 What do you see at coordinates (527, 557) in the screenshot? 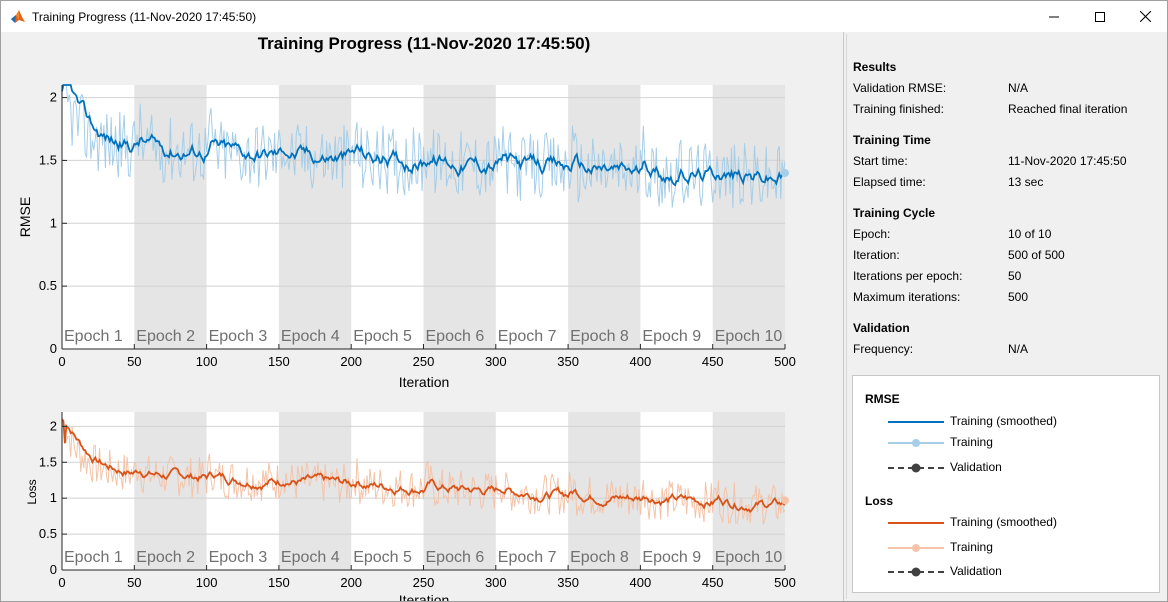
I see `loss-epoch-label: Epoch 7` at bounding box center [527, 557].